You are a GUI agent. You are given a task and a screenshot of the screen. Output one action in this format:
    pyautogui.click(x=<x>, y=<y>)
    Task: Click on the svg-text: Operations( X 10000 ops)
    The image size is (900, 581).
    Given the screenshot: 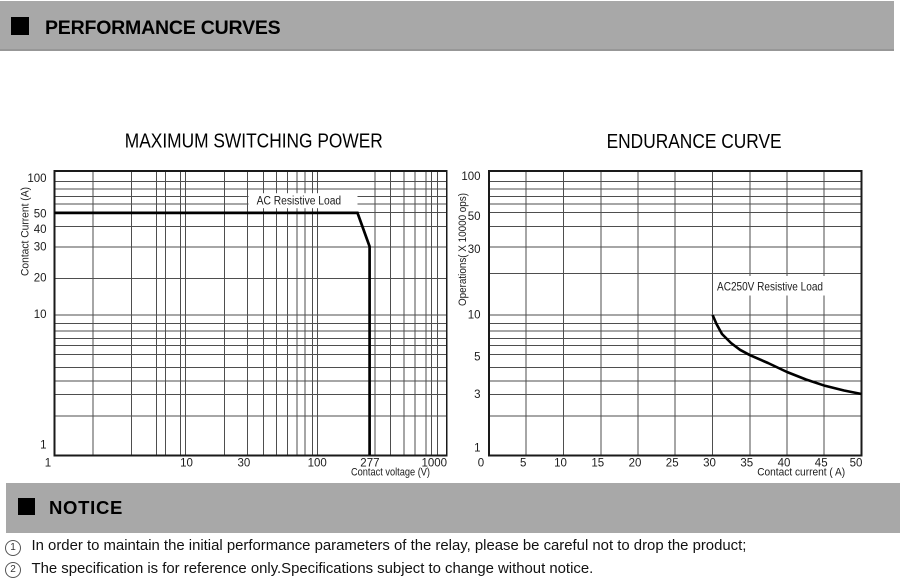 What is the action you would take?
    pyautogui.click(x=463, y=249)
    